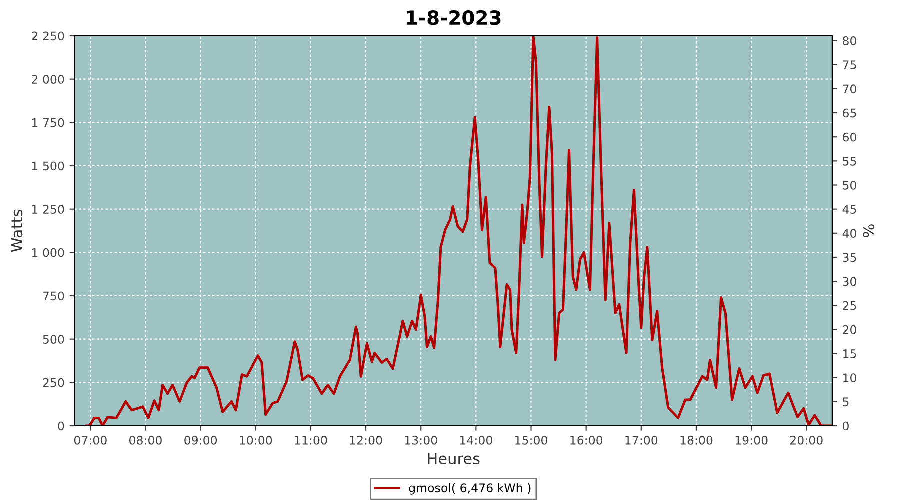 This screenshot has height=500, width=900. I want to click on y-tick-label: 1 250, so click(48, 209).